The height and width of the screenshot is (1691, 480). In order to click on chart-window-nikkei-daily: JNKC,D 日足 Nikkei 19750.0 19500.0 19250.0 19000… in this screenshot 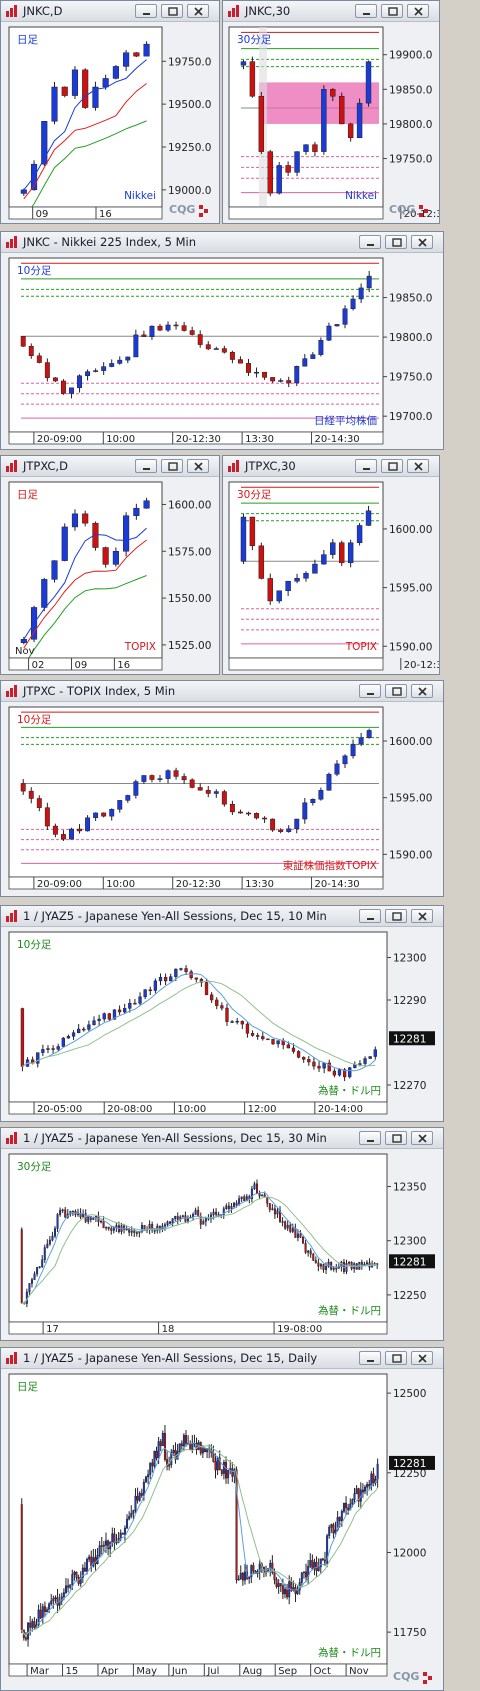, I will do `click(110, 112)`.